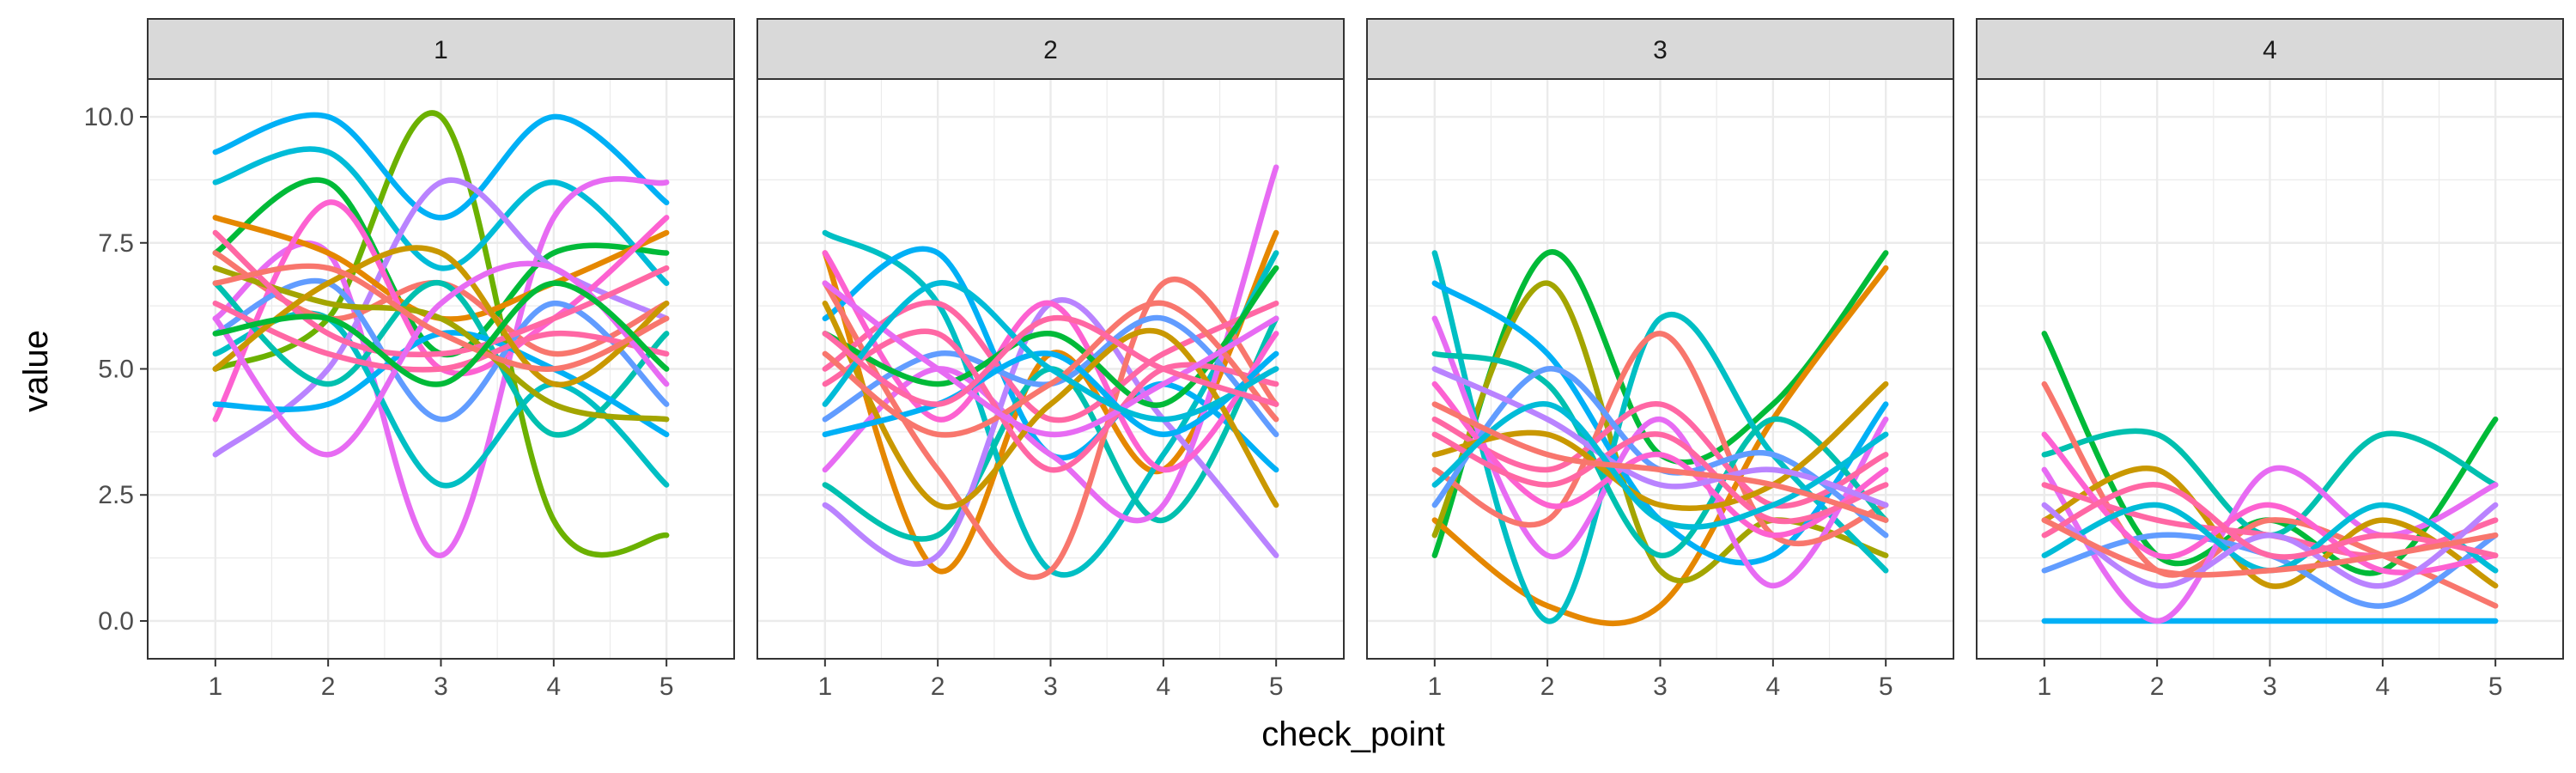  Describe the element at coordinates (1352, 734) in the screenshot. I see `x-axis-title: check_point` at that location.